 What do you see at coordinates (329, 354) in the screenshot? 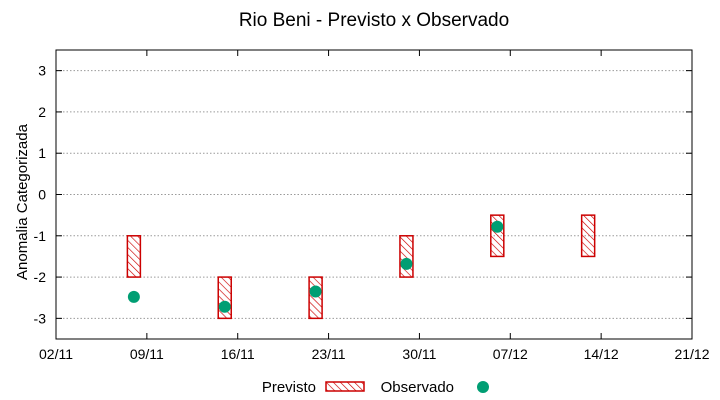
I see `x-tick-label: 23/11` at bounding box center [329, 354].